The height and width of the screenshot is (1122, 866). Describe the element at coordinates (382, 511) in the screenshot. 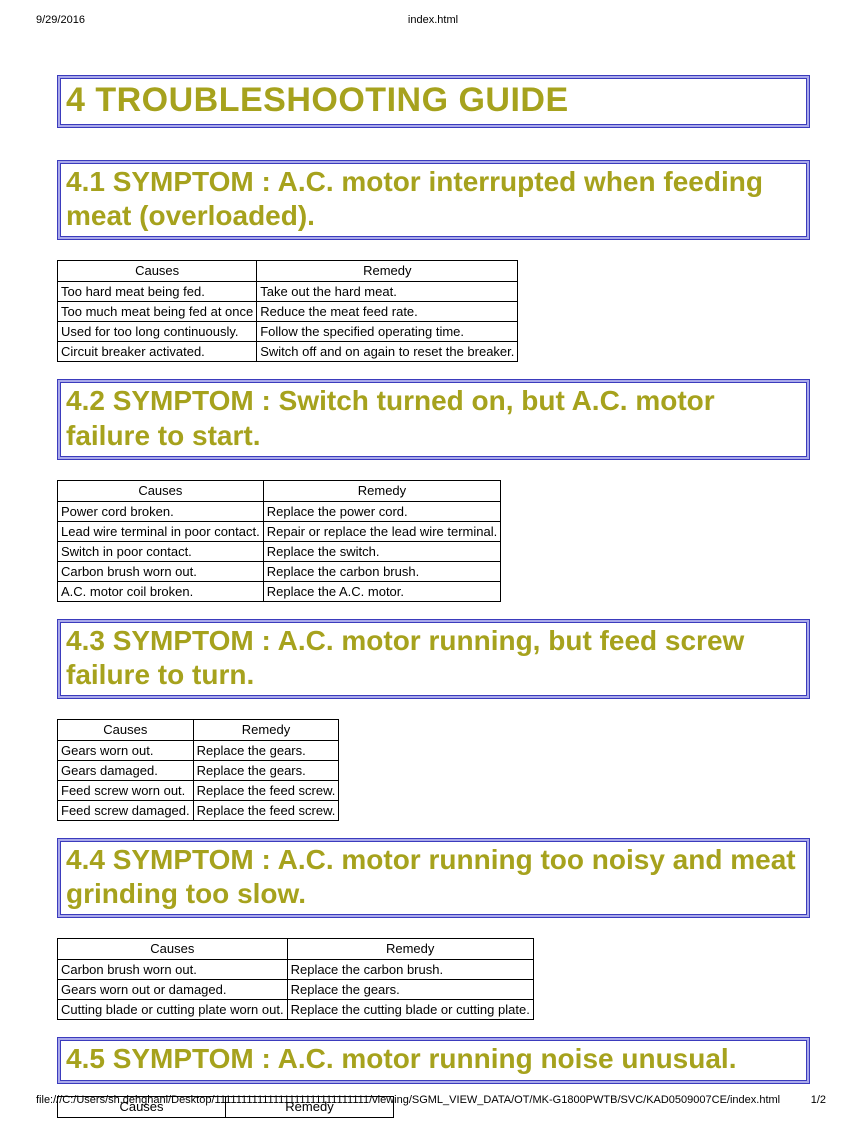

I see `remedy-cell: Replace the power cord.` at that location.